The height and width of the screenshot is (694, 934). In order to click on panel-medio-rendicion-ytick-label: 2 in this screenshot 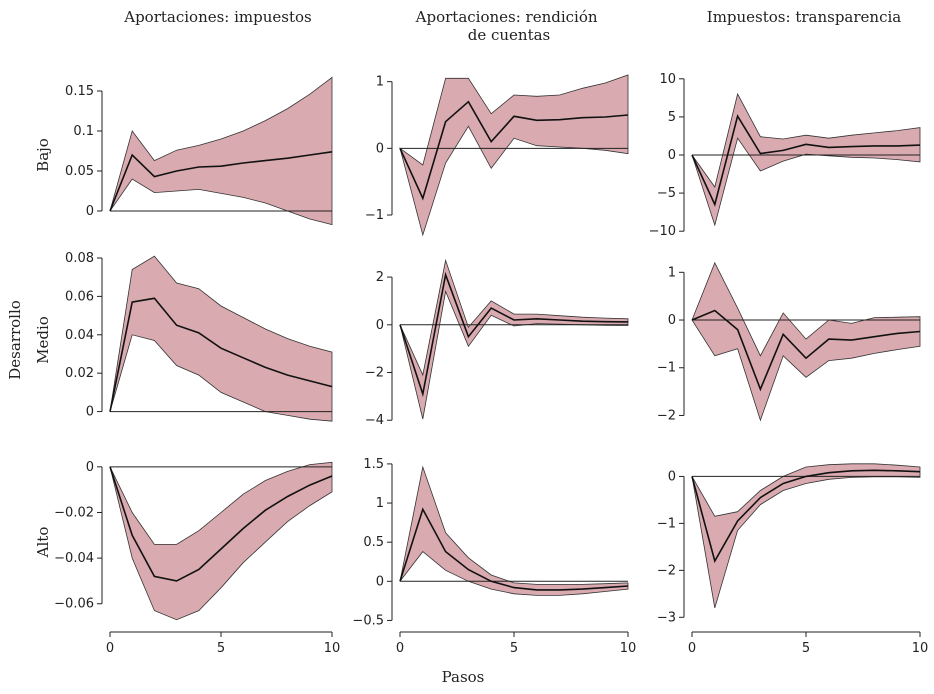, I will do `click(380, 277)`.